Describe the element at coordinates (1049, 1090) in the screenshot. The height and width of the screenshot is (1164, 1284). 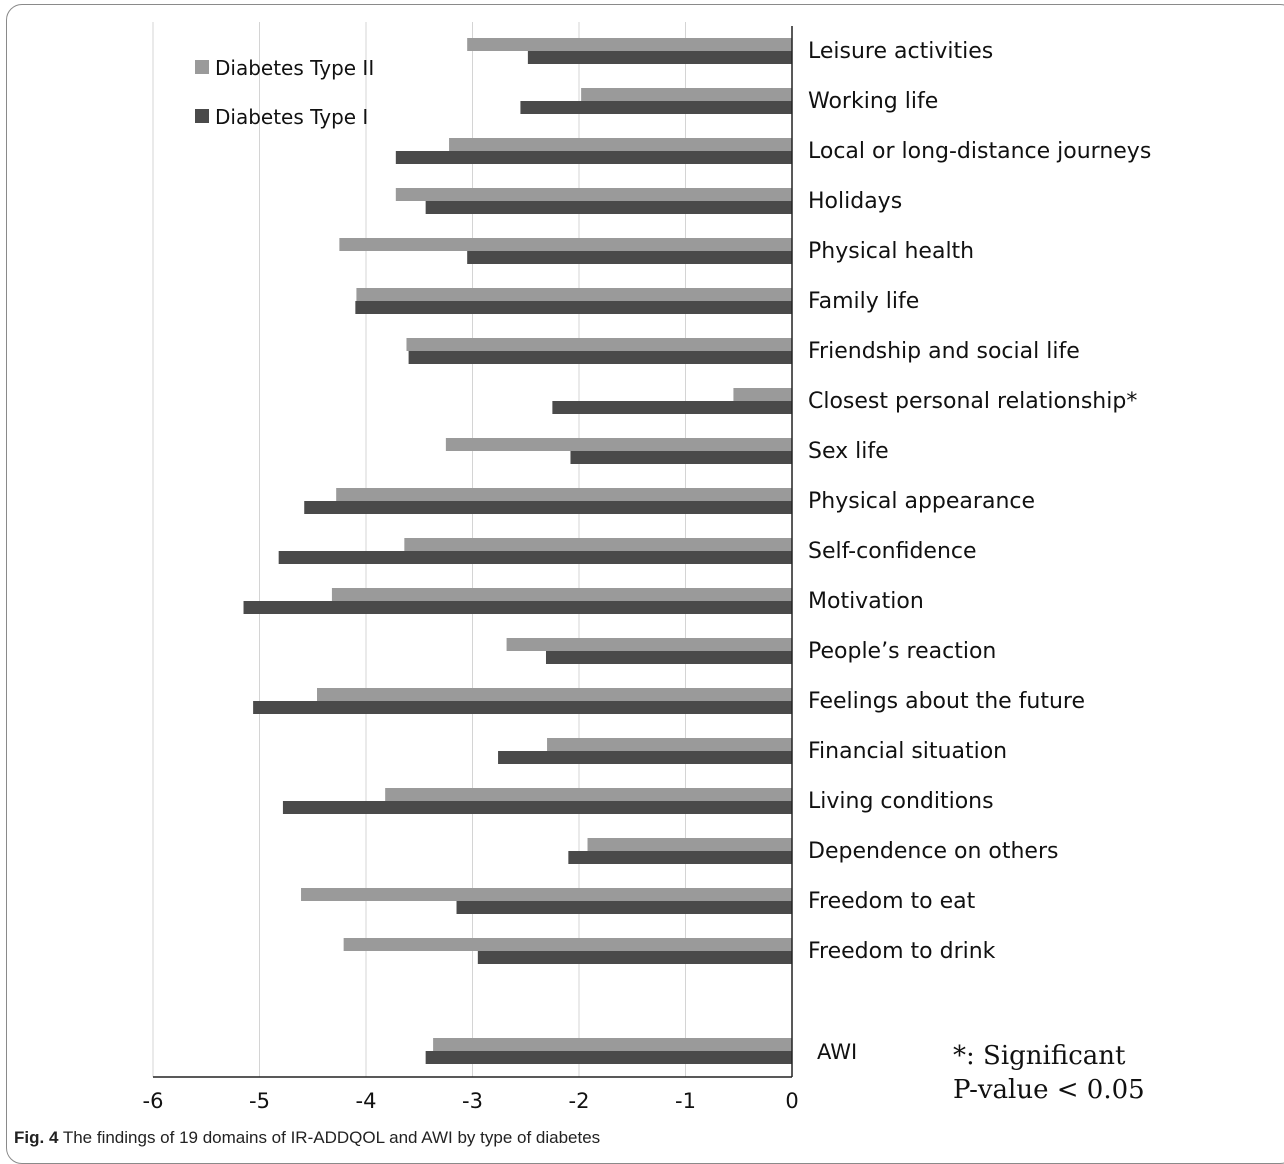
I see `note-line-2: P-value < 0.05` at that location.